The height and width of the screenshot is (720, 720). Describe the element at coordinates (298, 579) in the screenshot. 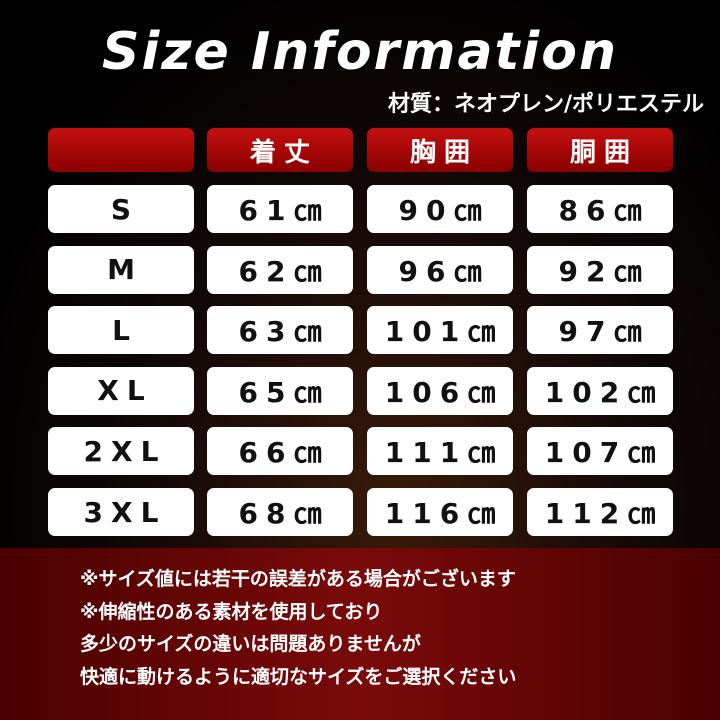

I see `note-line: ※サイズ値には若干の誤差がある場合がございます` at that location.